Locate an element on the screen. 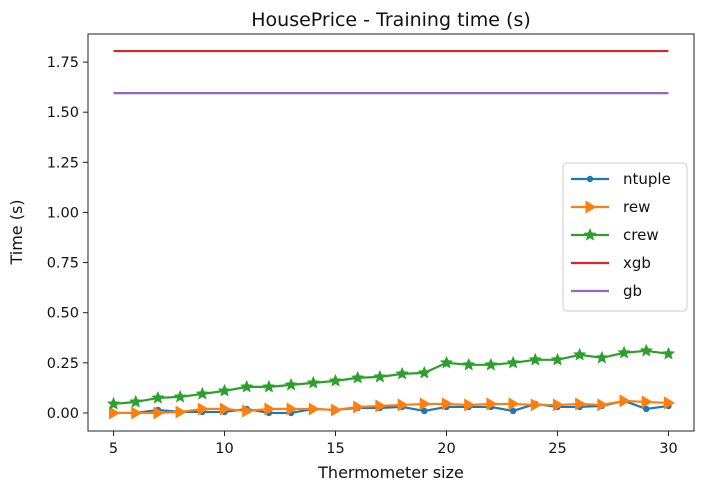 This screenshot has width=702, height=486. y-tick-label: 1.75 is located at coordinates (63, 63).